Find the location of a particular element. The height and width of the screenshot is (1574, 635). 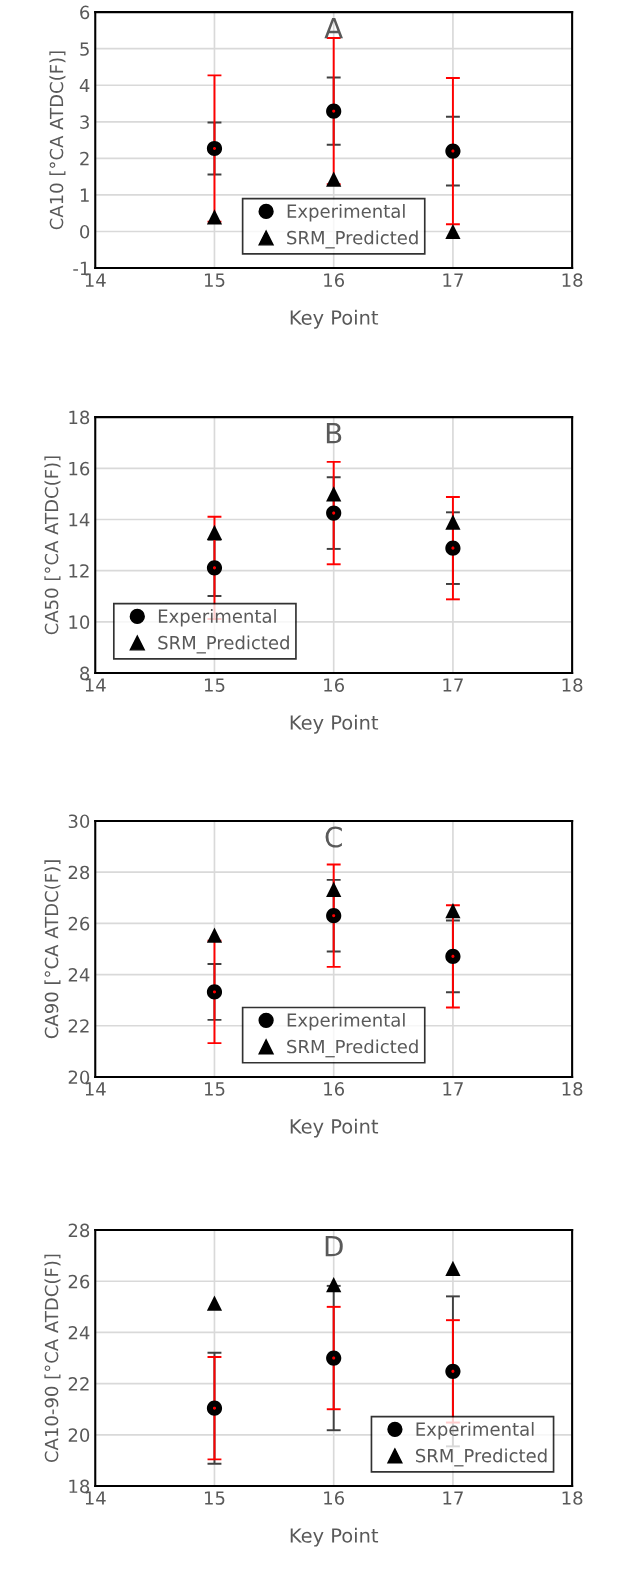

y-tick-label: 18 is located at coordinates (79, 417).